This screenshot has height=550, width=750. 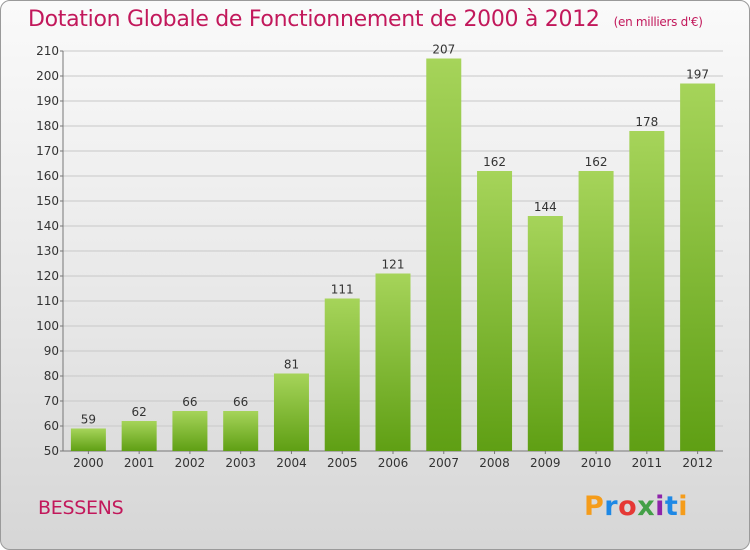 What do you see at coordinates (697, 463) in the screenshot?
I see `x-tick-label: 2012` at bounding box center [697, 463].